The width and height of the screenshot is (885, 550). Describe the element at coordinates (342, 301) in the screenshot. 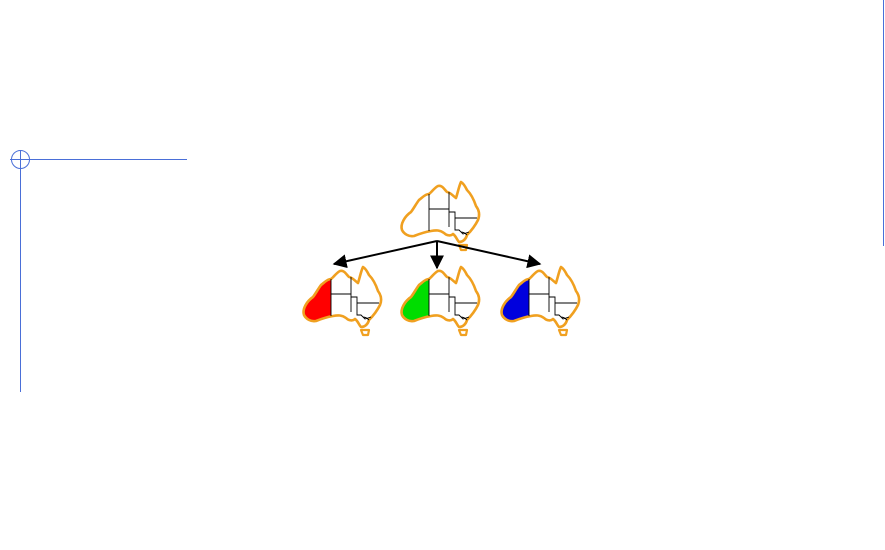

I see `map-node-wa-red` at that location.